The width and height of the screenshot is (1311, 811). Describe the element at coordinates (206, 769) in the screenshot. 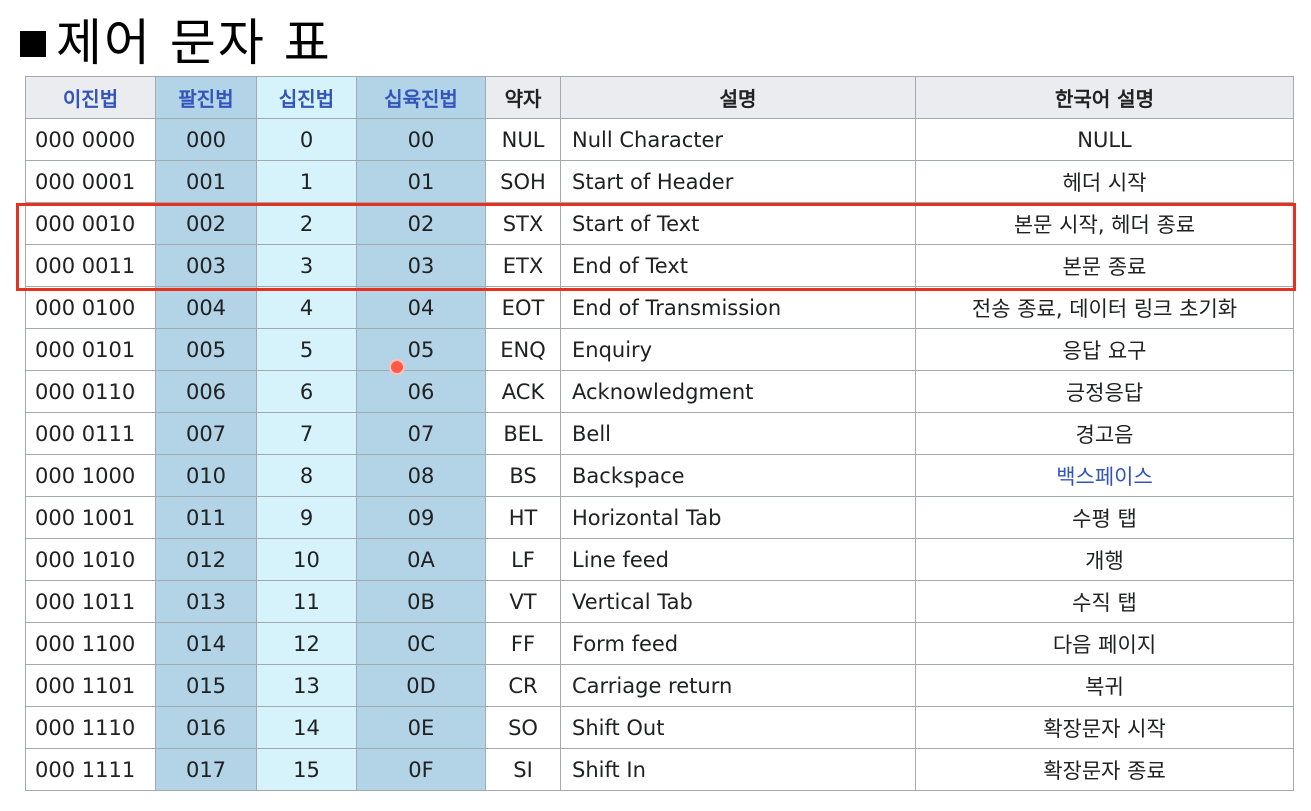

I see `cell-octal: 017` at that location.